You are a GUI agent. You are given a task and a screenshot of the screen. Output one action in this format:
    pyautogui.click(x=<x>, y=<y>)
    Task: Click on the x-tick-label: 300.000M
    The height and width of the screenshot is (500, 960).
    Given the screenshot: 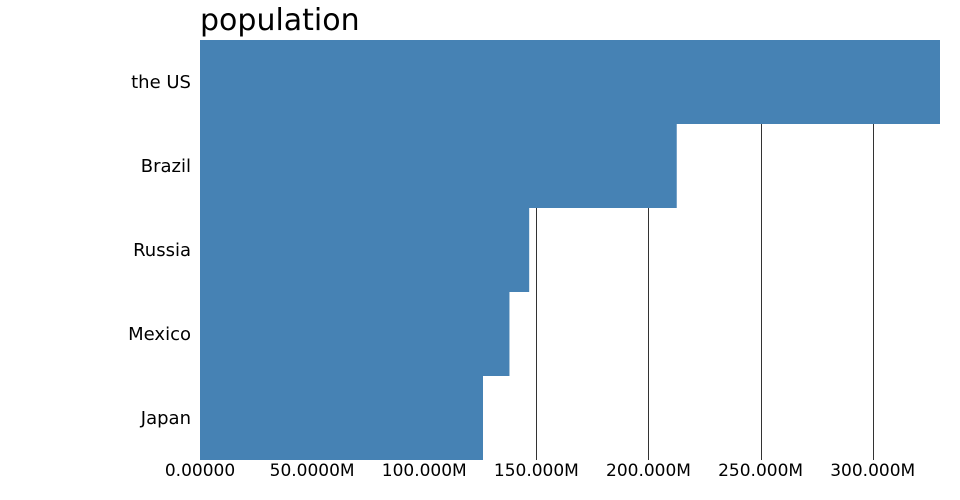 What is the action you would take?
    pyautogui.click(x=872, y=471)
    